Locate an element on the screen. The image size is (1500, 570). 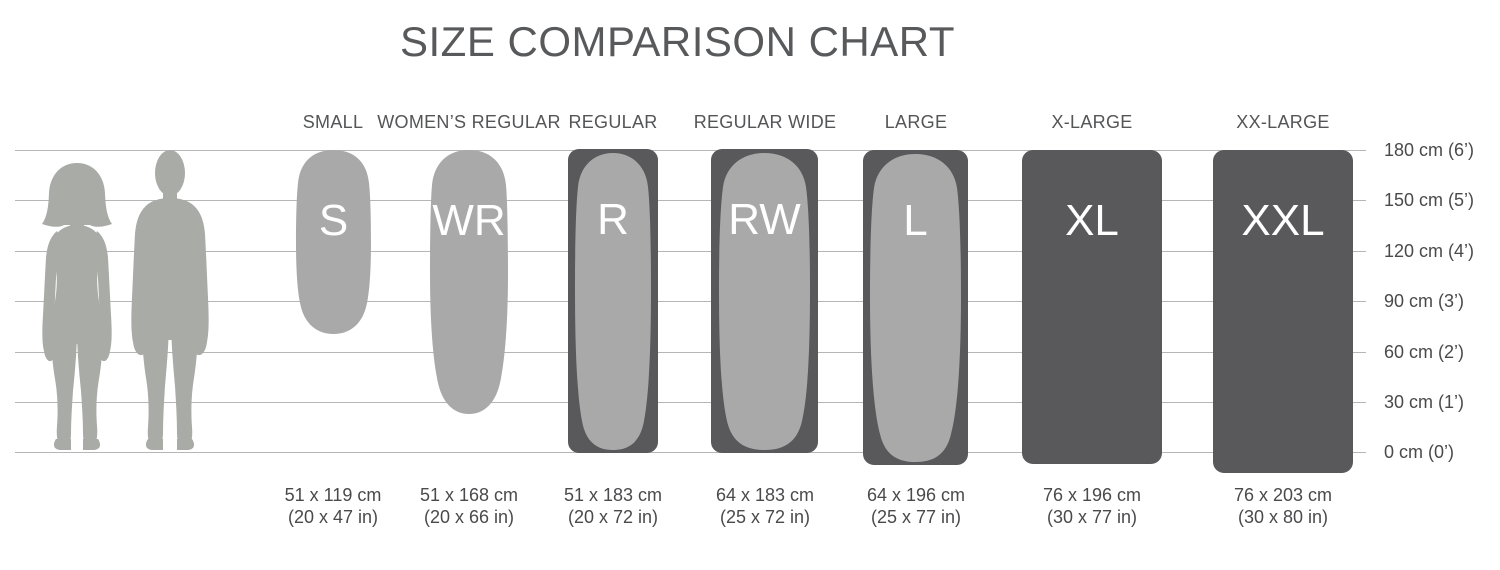
pad-code-regular: R is located at coordinates (613, 219).